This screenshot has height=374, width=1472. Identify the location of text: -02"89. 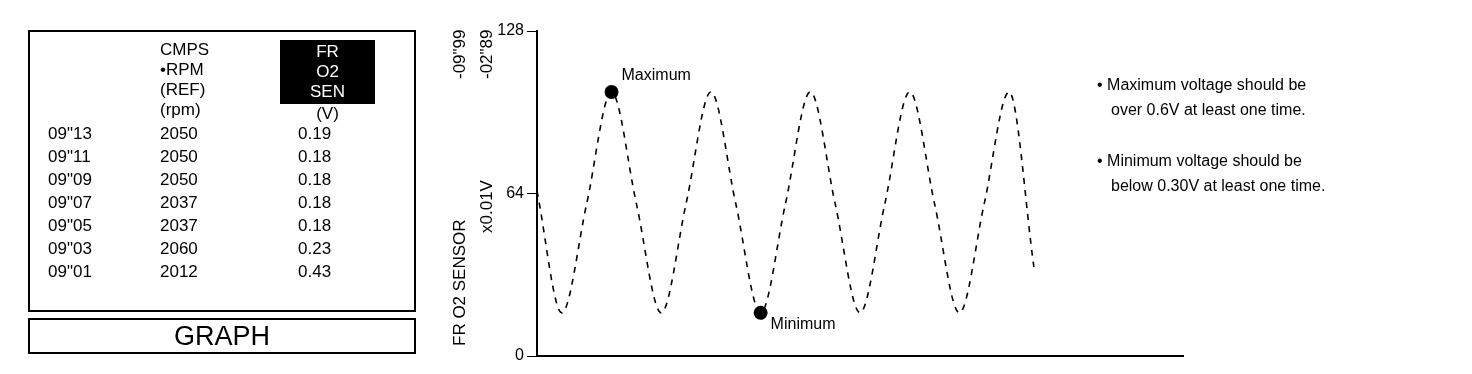
(487, 54).